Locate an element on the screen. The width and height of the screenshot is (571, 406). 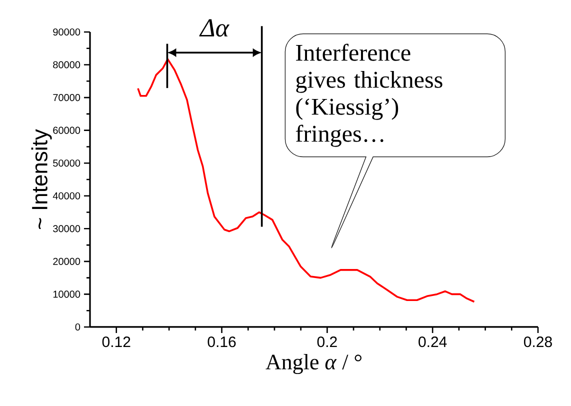
y-tick-label: 10000 is located at coordinates (66, 294).